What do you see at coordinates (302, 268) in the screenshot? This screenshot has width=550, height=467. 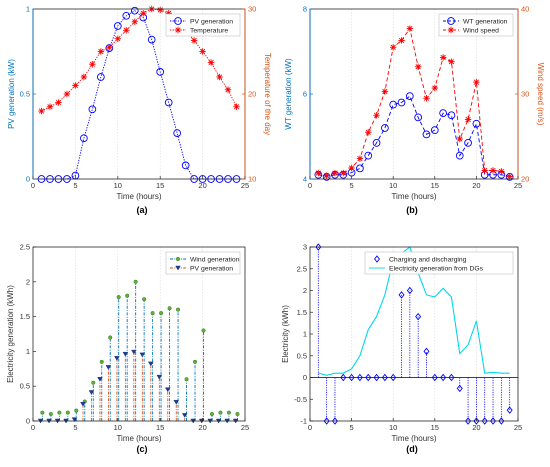 I see `panel-d-ytick-label: 2.5` at bounding box center [302, 268].